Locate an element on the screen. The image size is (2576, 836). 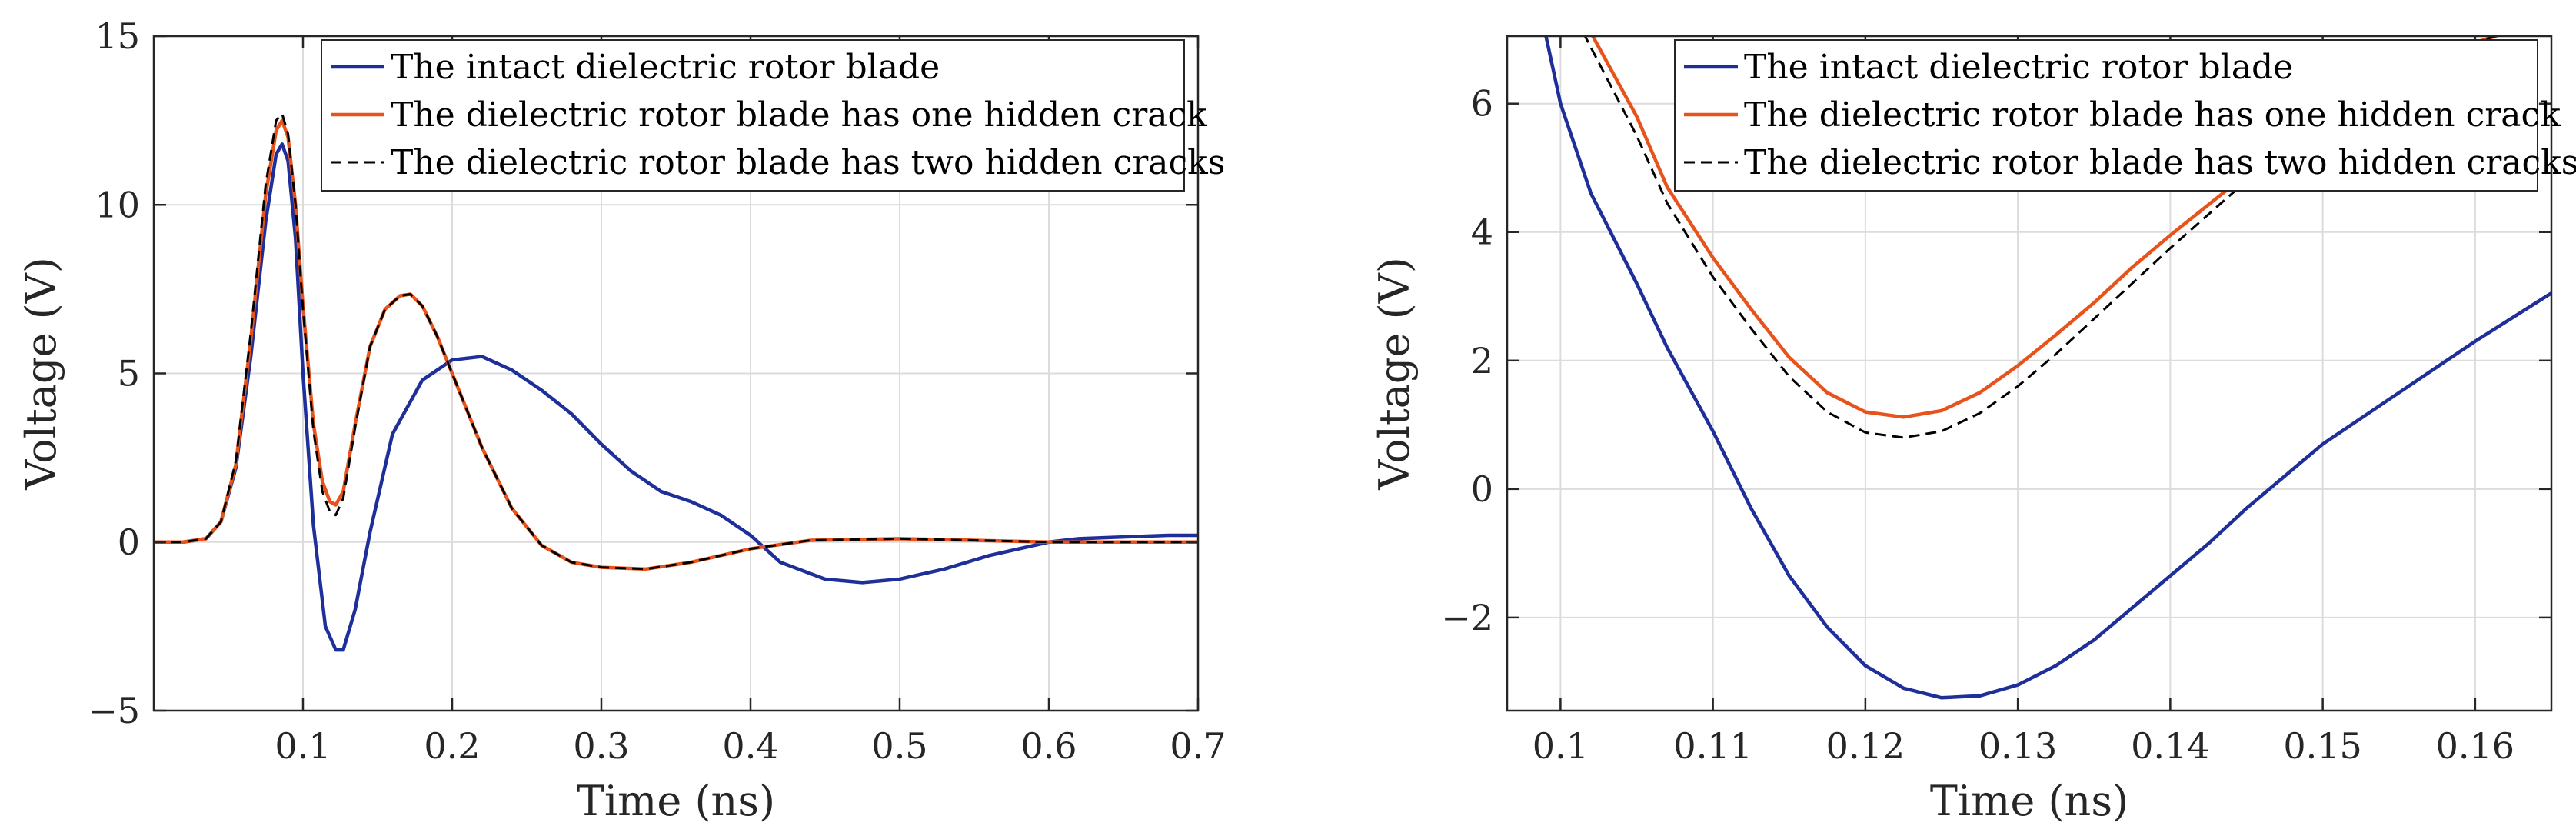
left-x-tick-label: 0.4 is located at coordinates (750, 746).